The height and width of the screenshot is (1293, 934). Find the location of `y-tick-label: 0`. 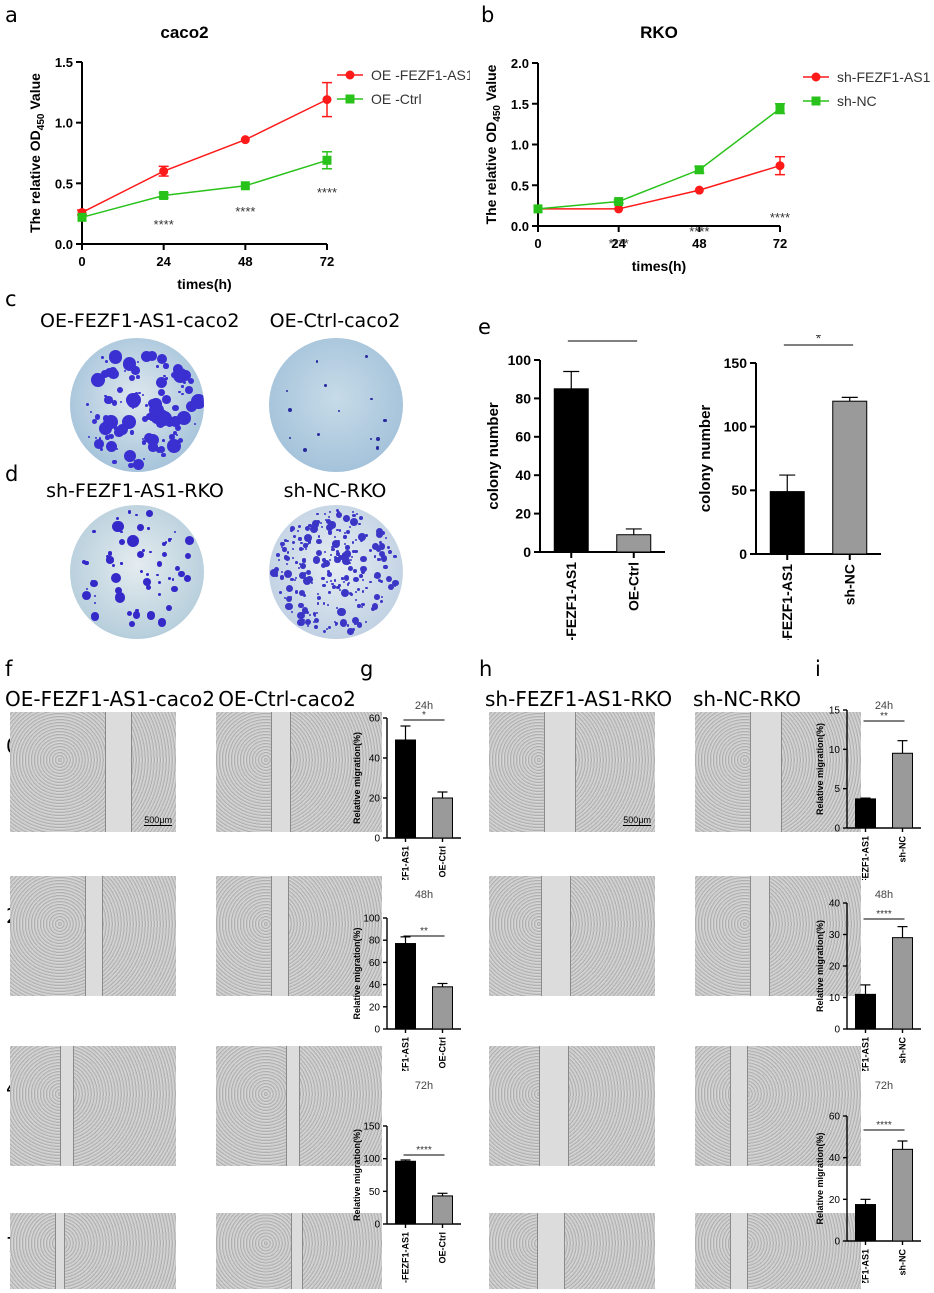

y-tick-label: 0 is located at coordinates (377, 839).